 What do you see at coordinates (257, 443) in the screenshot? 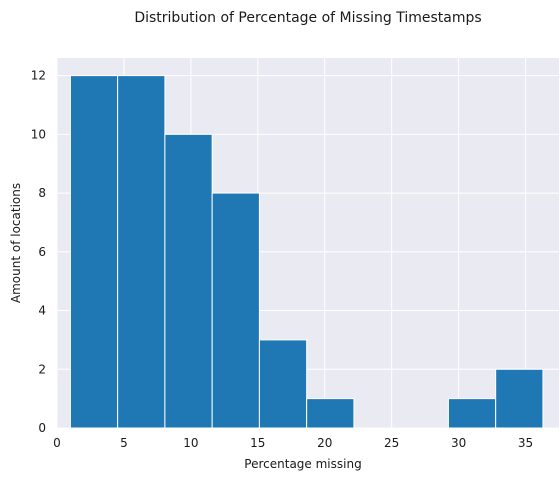
I see `x-tick-label: 15` at bounding box center [257, 443].